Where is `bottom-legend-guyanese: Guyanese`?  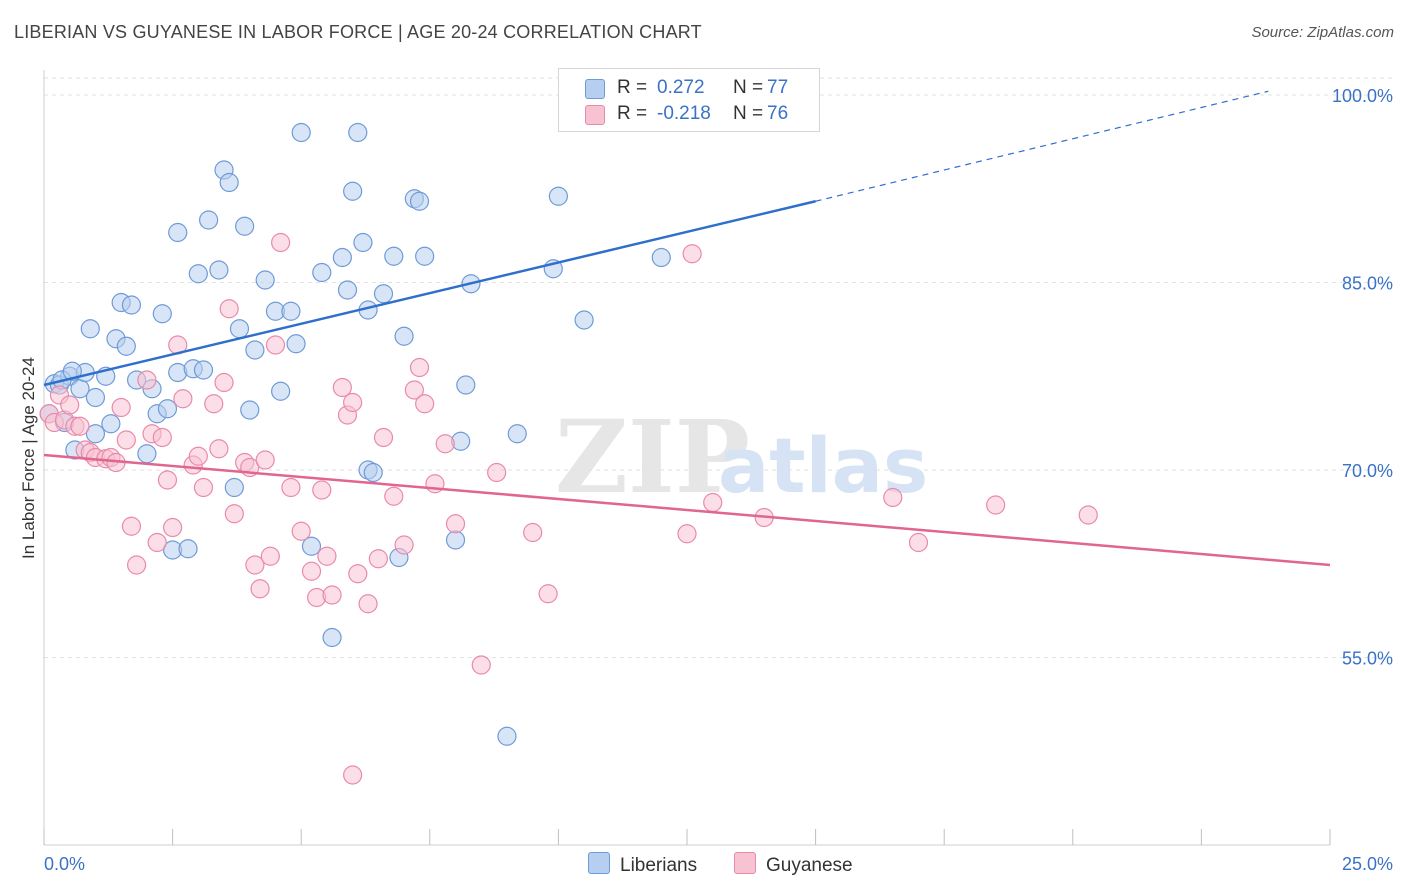
bottom-legend-guyanese: Guyanese is located at coordinates (793, 864).